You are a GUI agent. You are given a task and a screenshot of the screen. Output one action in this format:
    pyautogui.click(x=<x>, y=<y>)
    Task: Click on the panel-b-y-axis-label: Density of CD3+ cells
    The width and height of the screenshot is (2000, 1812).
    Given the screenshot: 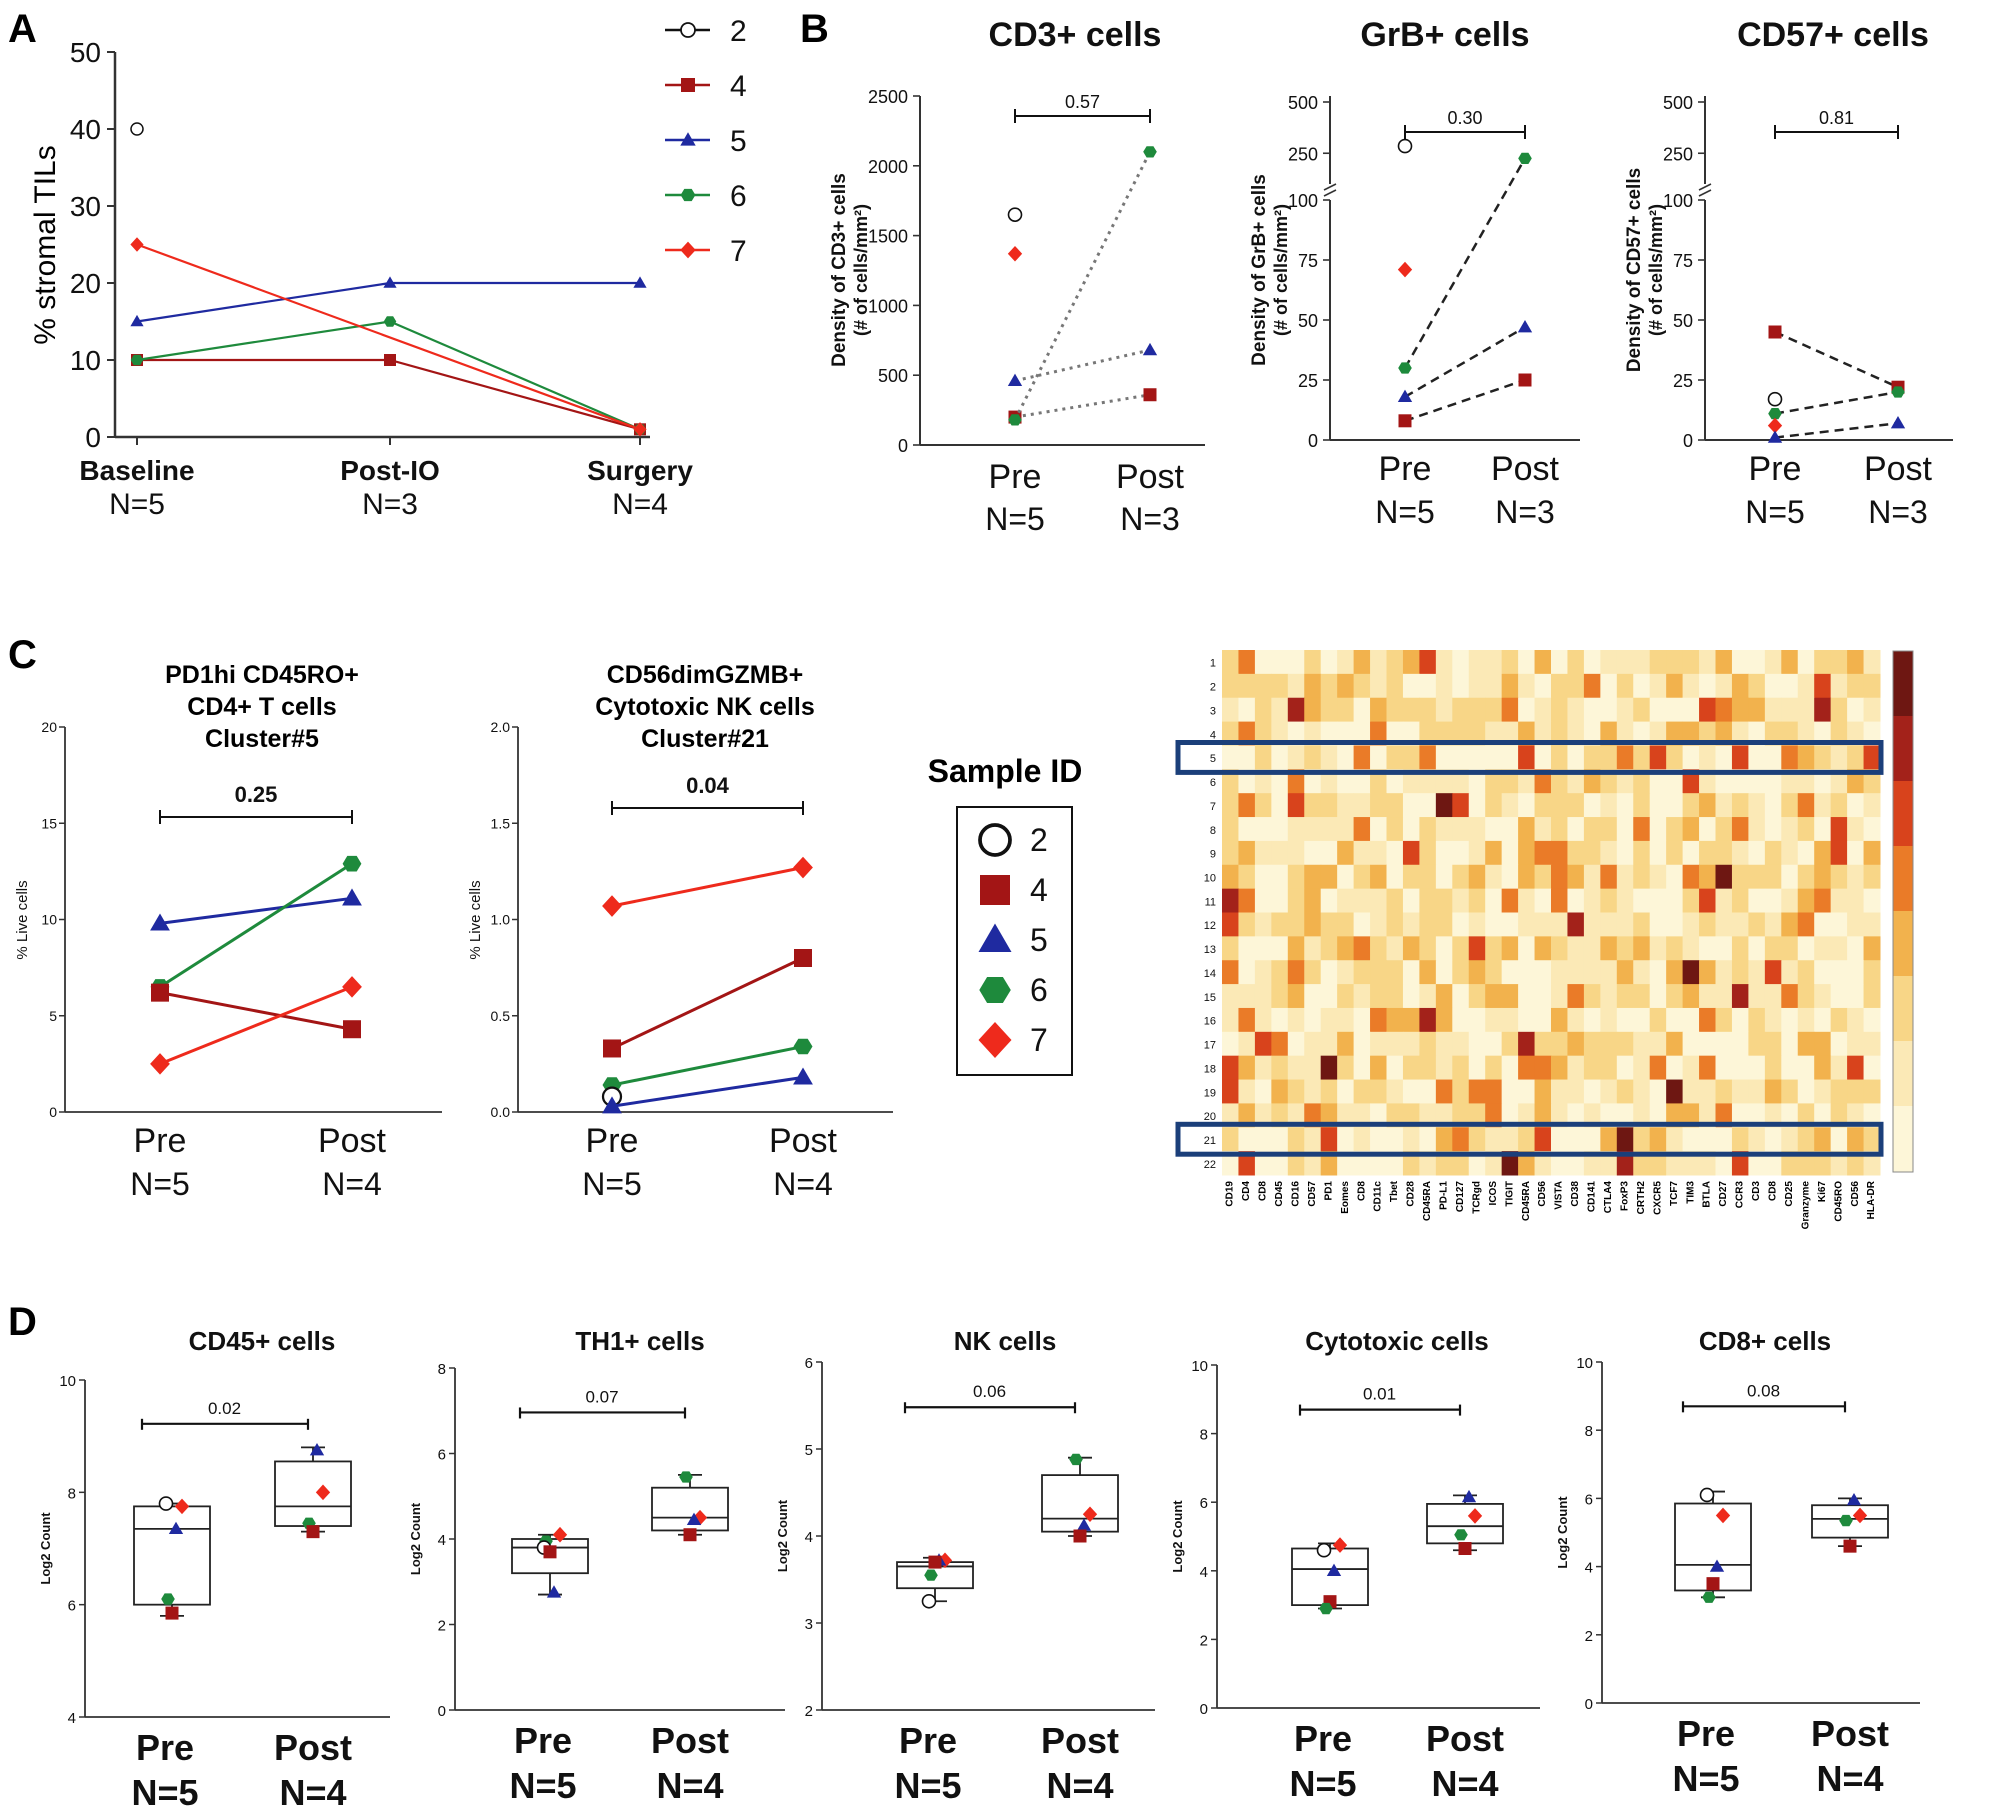 What is the action you would take?
    pyautogui.click(x=839, y=270)
    